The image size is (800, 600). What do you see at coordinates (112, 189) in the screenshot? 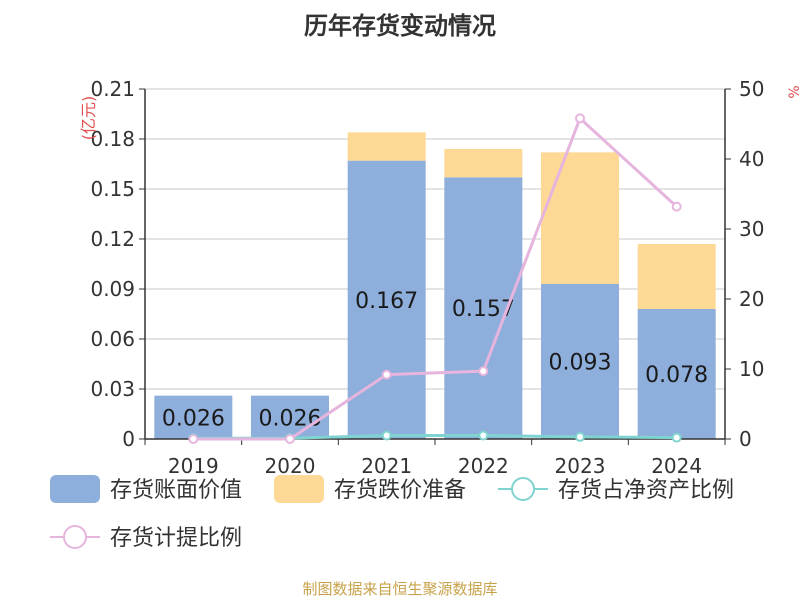
I see `left-tick-label: 0.15` at bounding box center [112, 189].